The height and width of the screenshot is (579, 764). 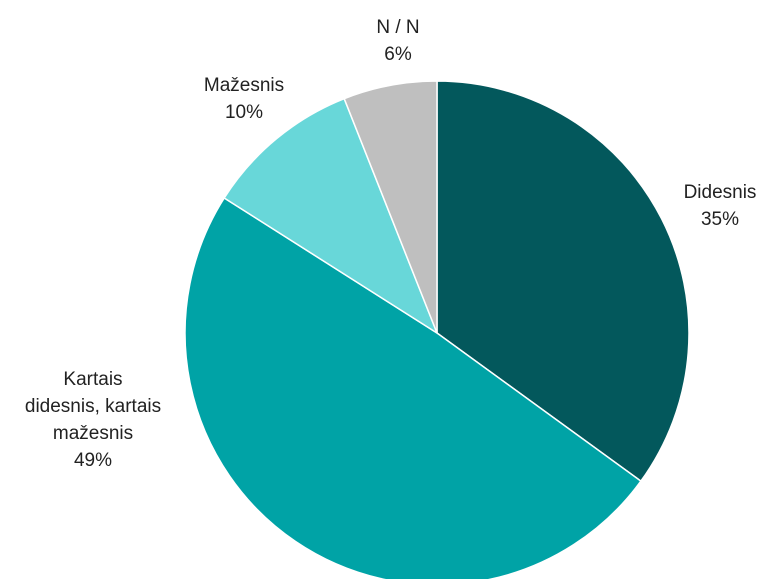 What do you see at coordinates (720, 206) in the screenshot?
I see `slice-label-didesnis: Didesnis 35%` at bounding box center [720, 206].